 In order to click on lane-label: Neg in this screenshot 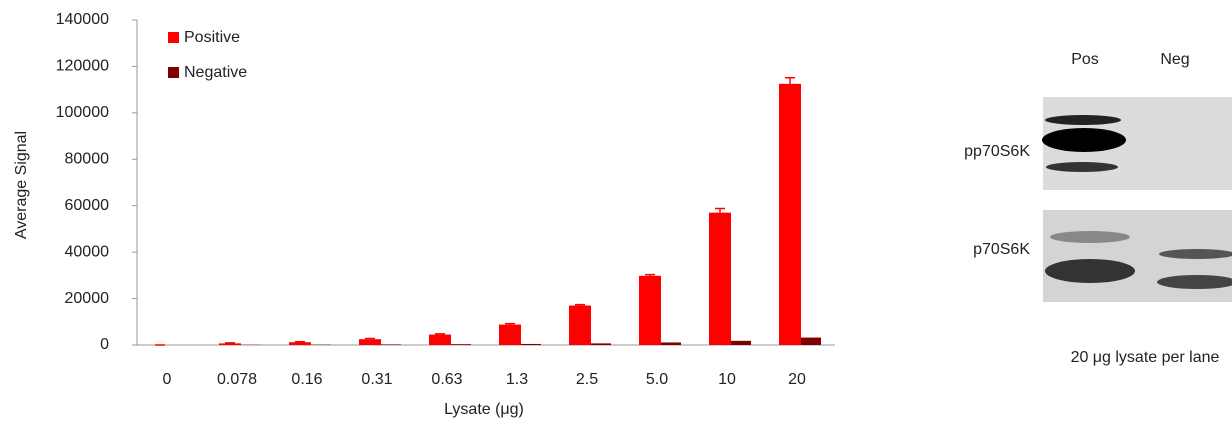, I will do `click(1174, 59)`.